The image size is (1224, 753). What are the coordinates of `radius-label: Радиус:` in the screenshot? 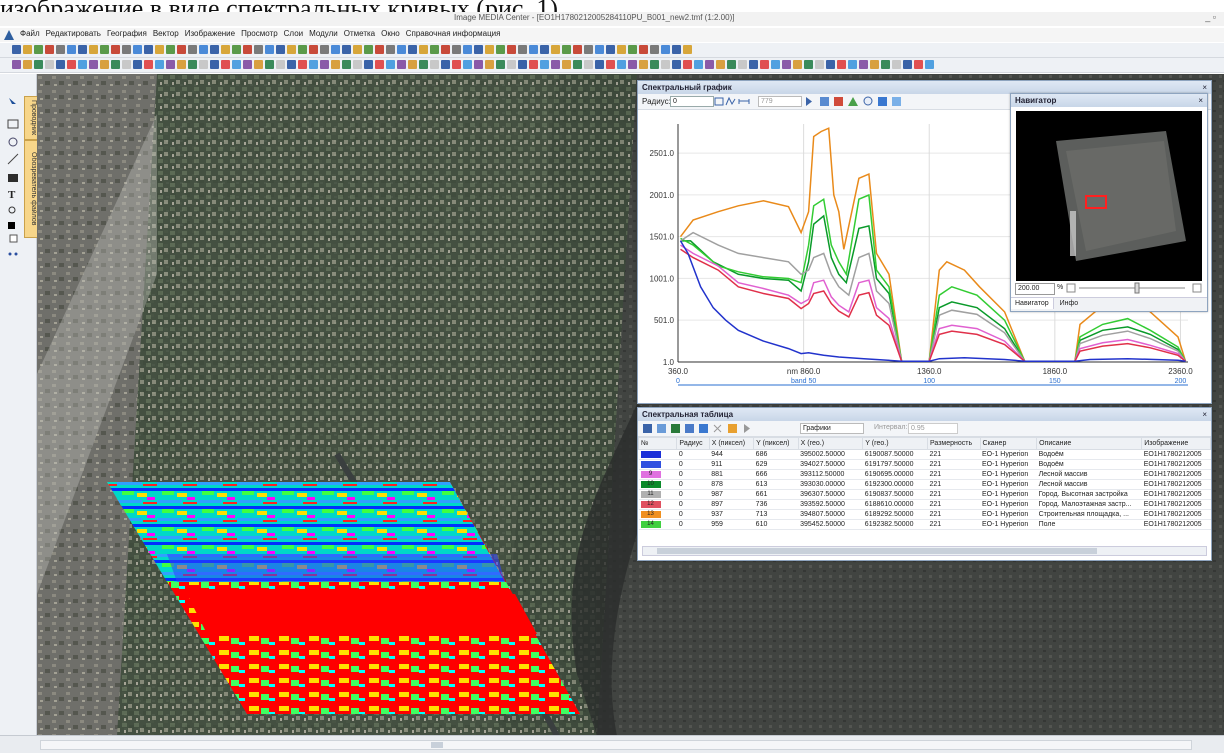 It's located at (656, 101).